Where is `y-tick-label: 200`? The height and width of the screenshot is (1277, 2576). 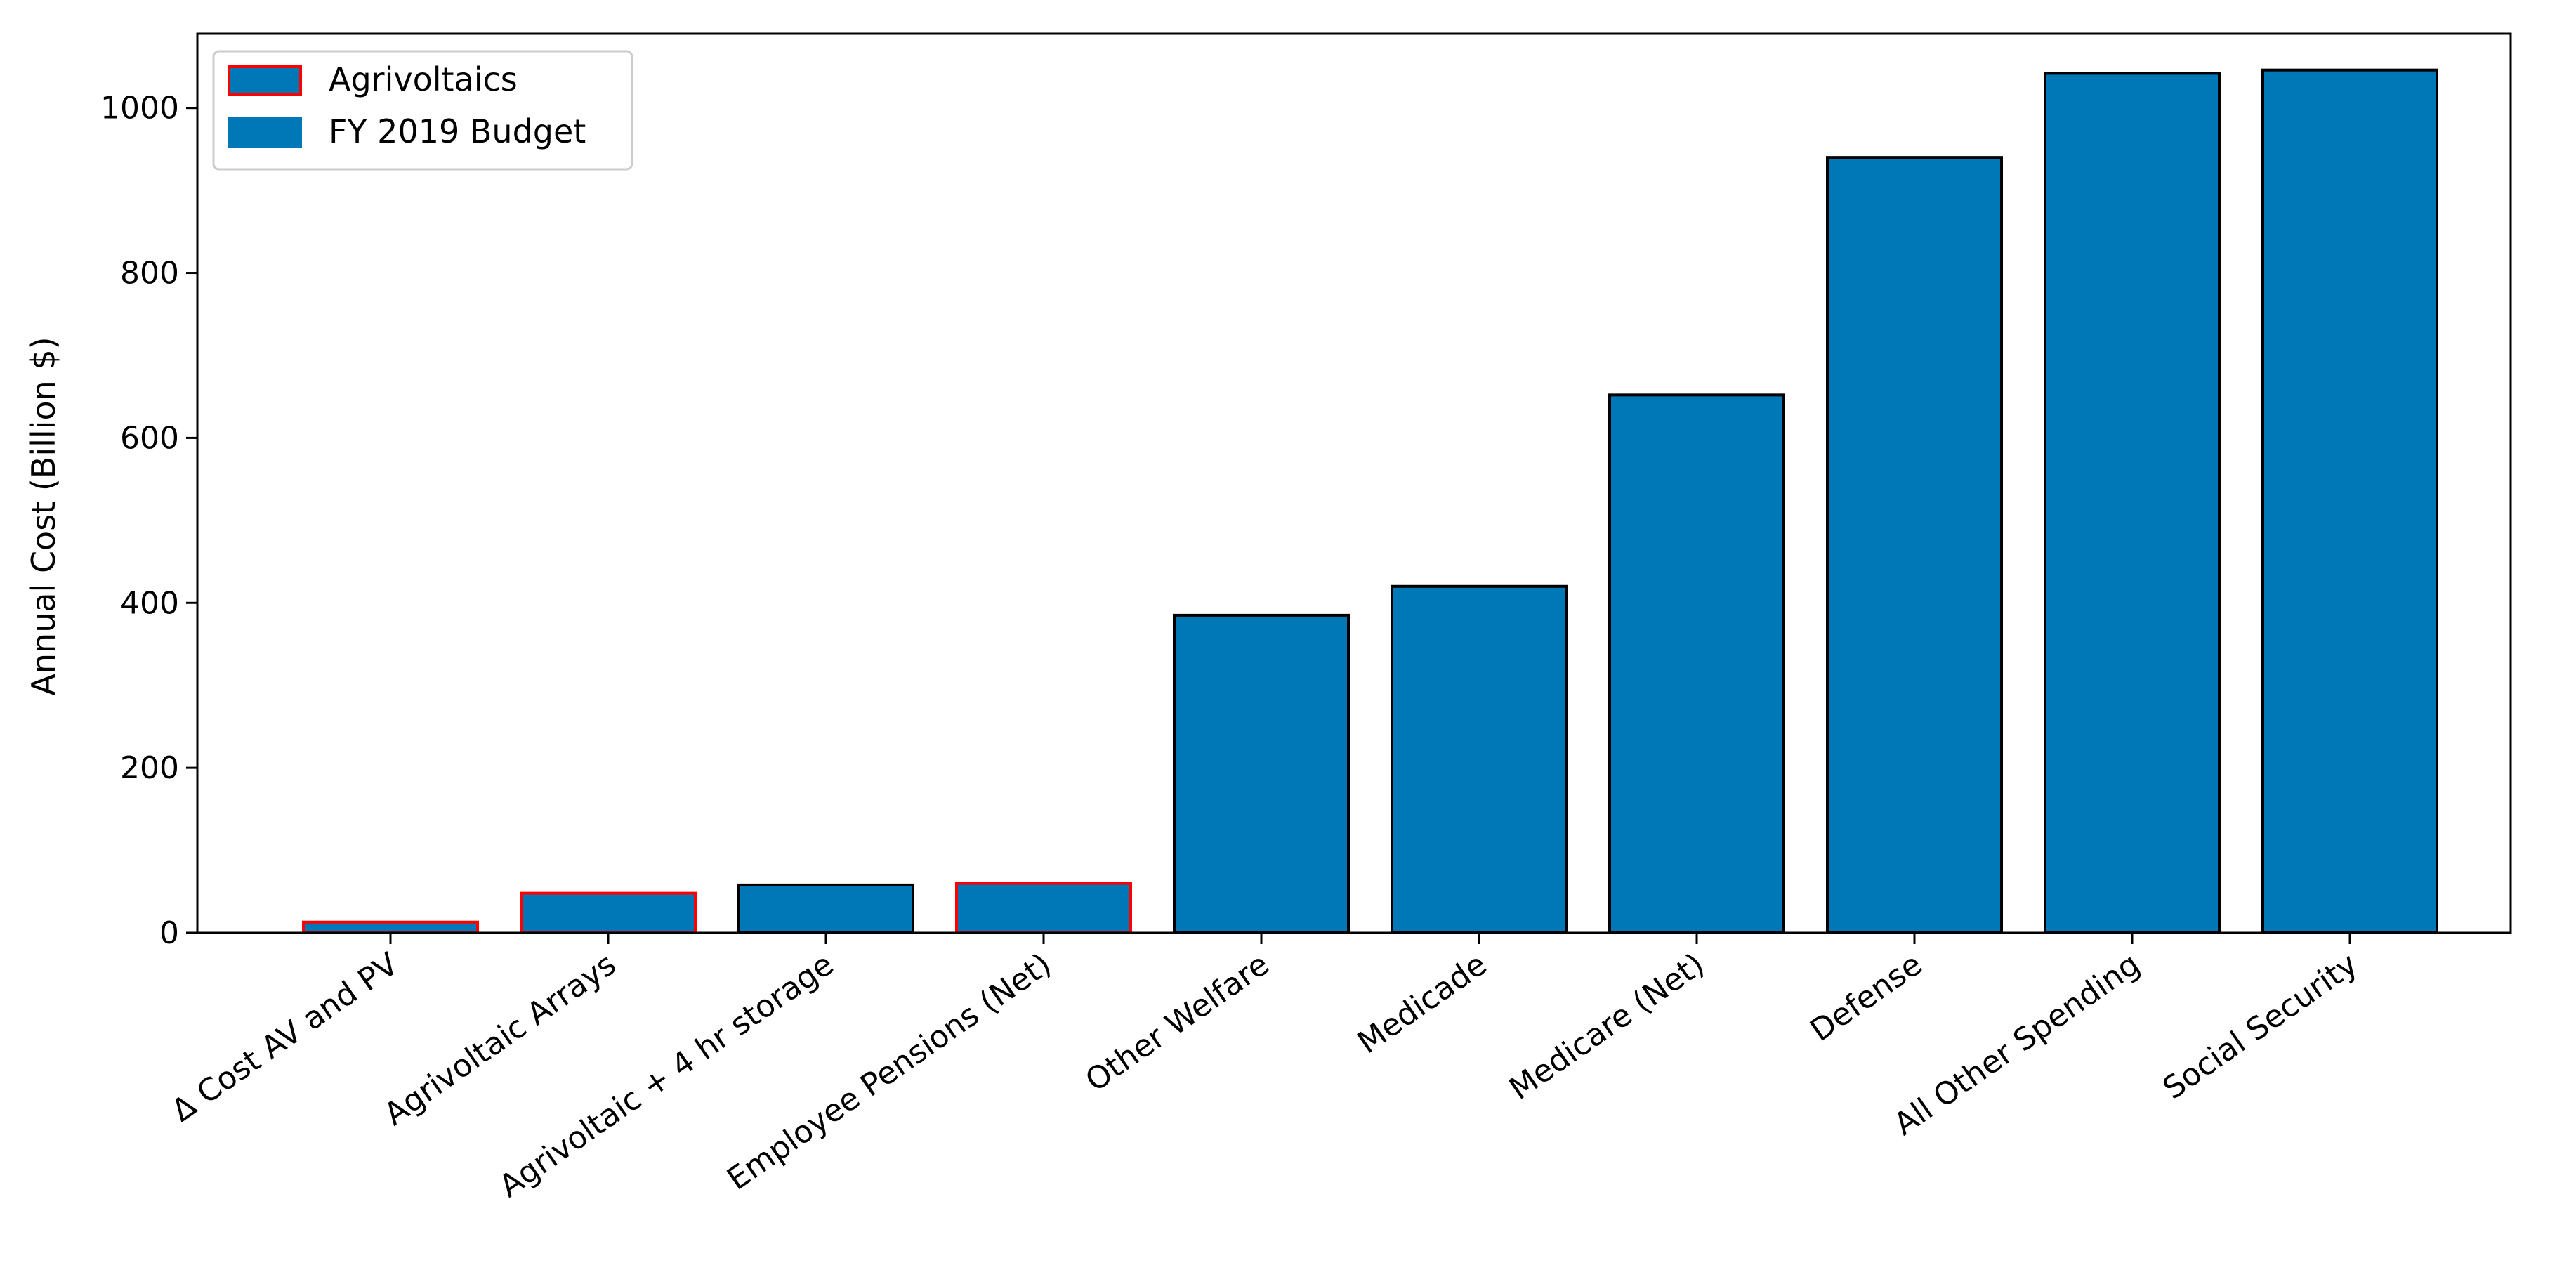
y-tick-label: 200 is located at coordinates (149, 768).